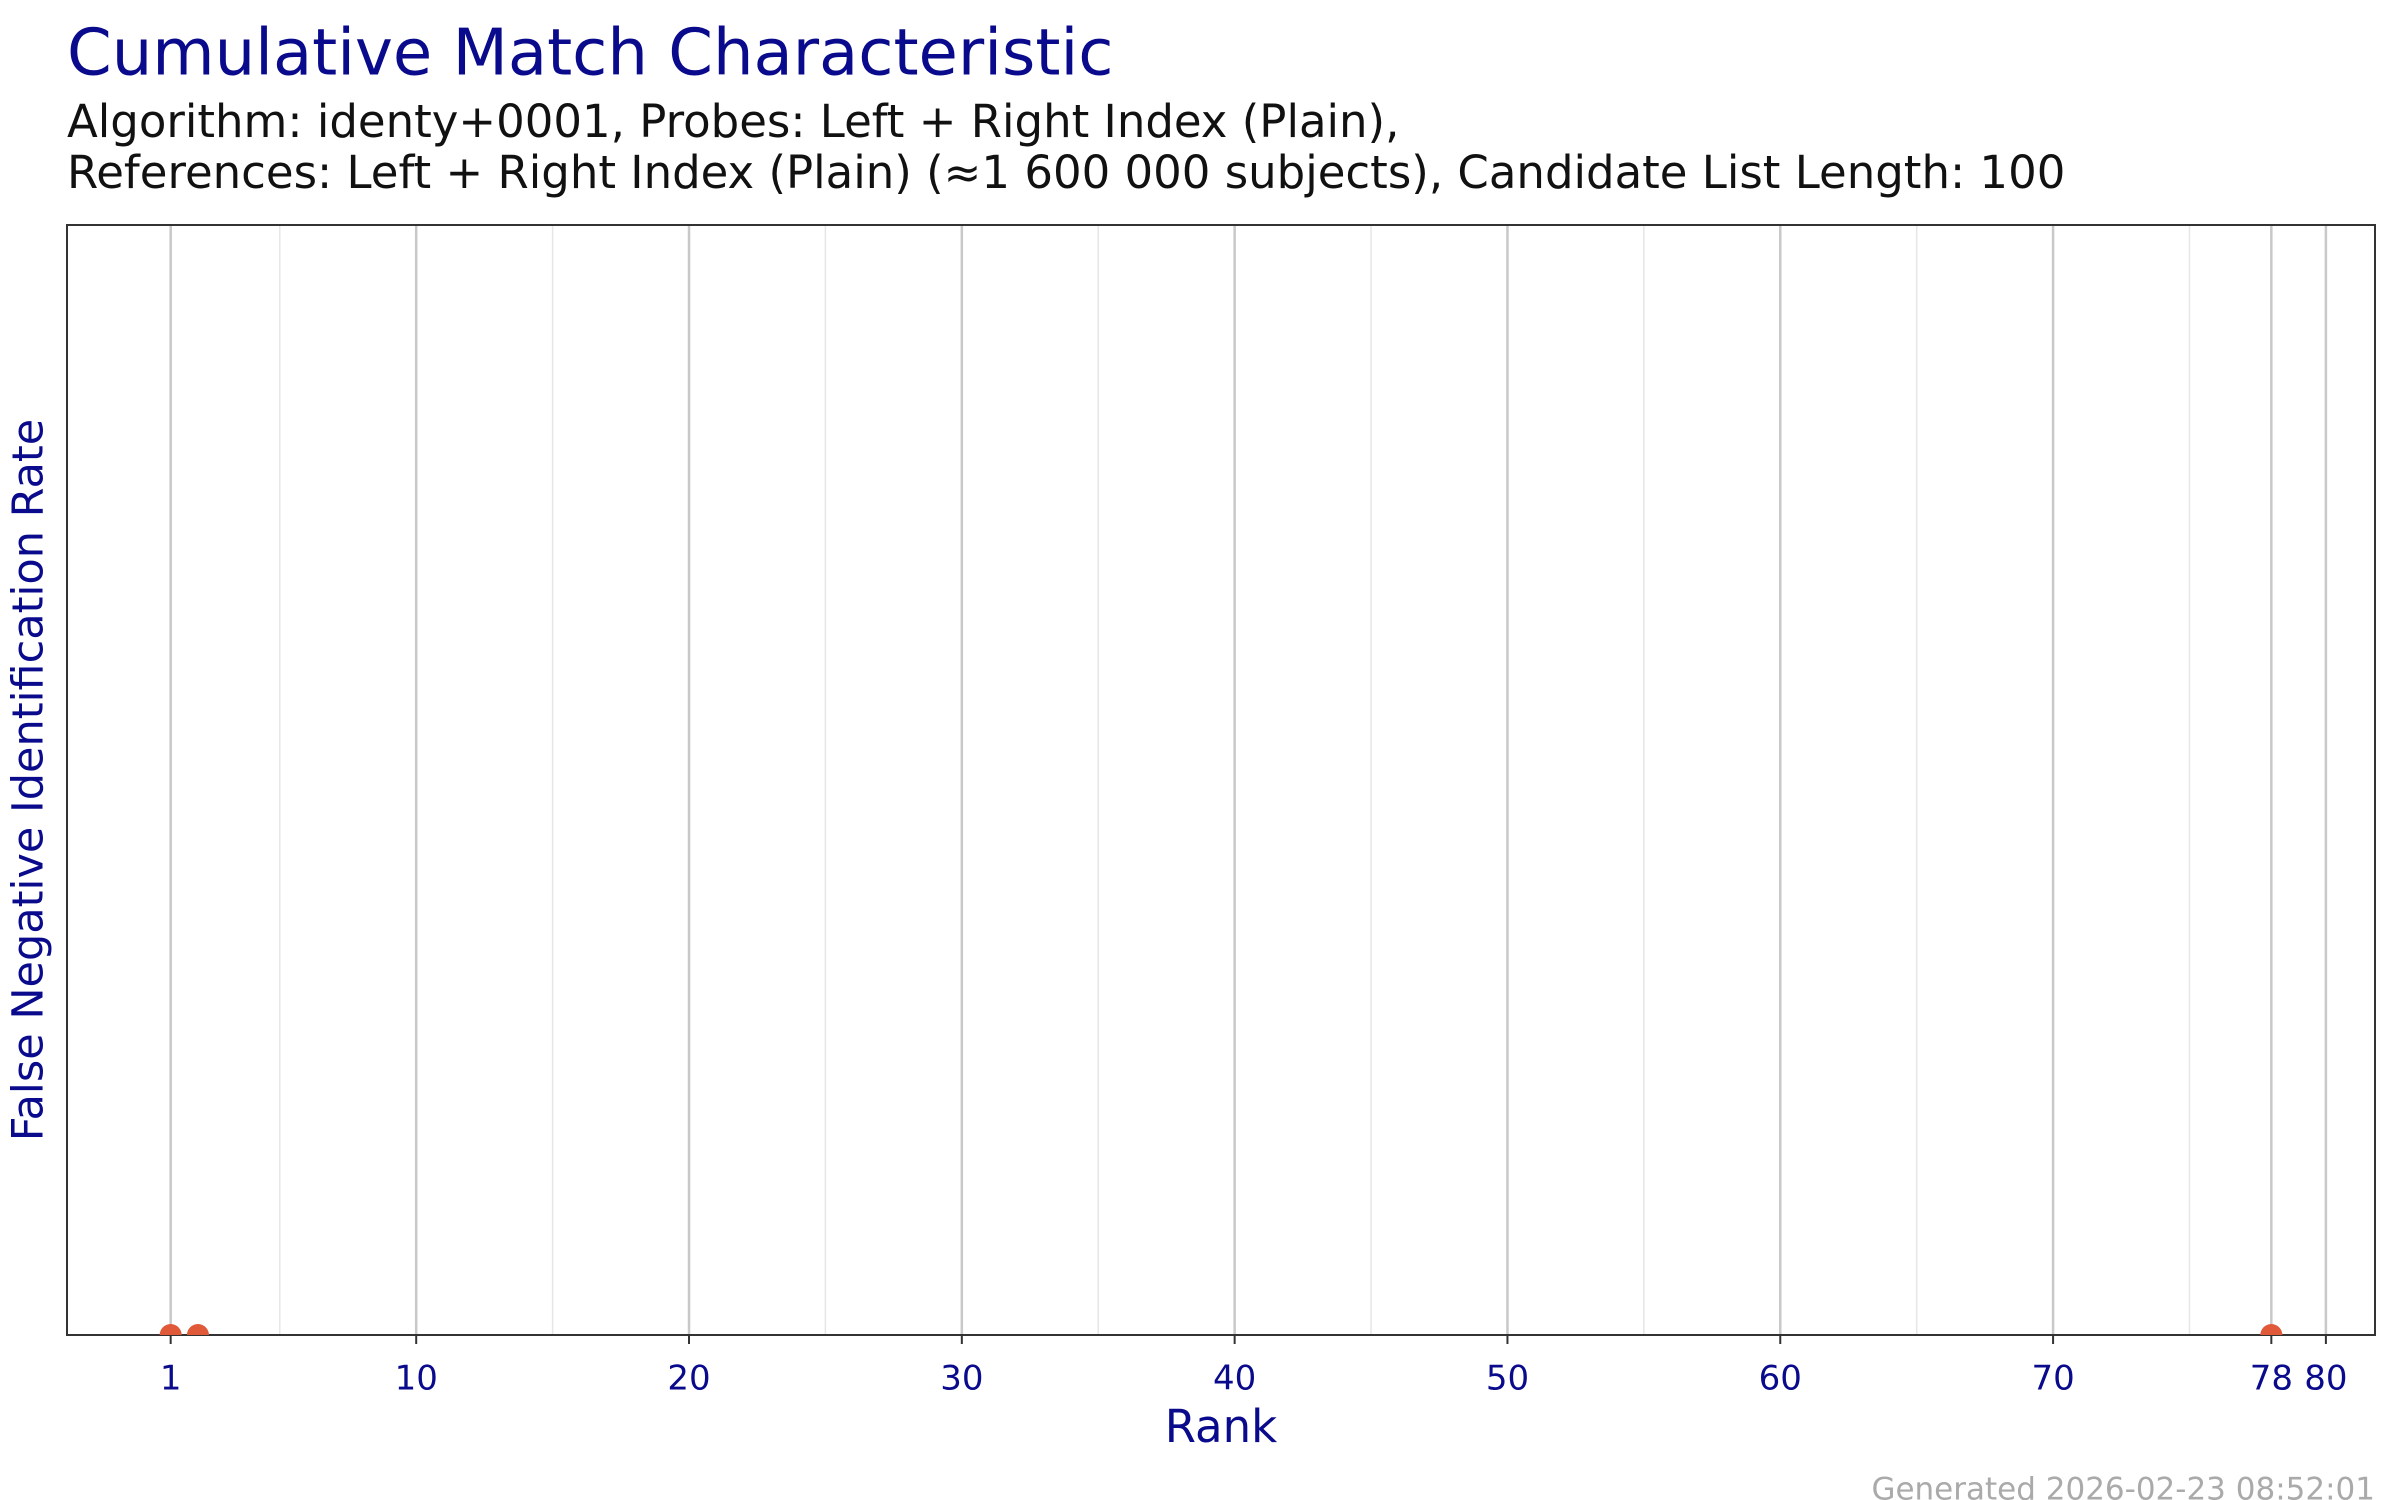 Image resolution: width=2400 pixels, height=1500 pixels. I want to click on x-tick-label: 30, so click(961, 1379).